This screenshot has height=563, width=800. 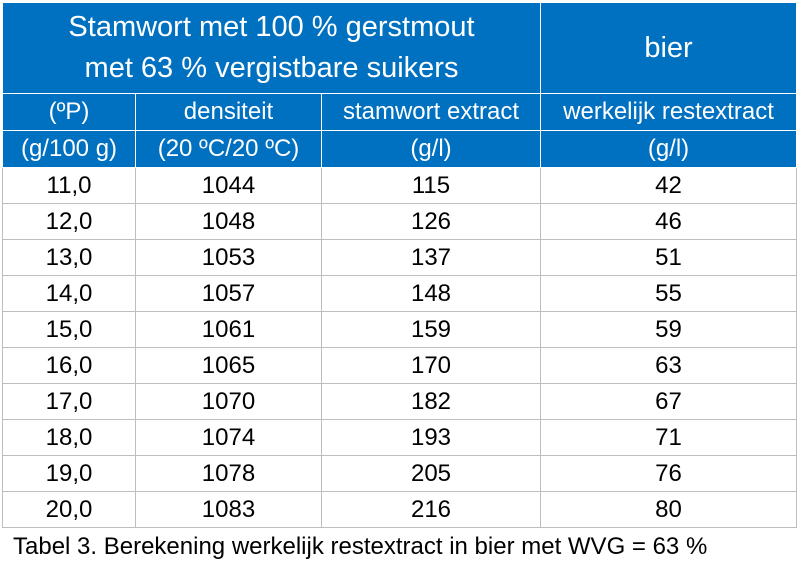 What do you see at coordinates (668, 509) in the screenshot?
I see `cell-restextract: 80` at bounding box center [668, 509].